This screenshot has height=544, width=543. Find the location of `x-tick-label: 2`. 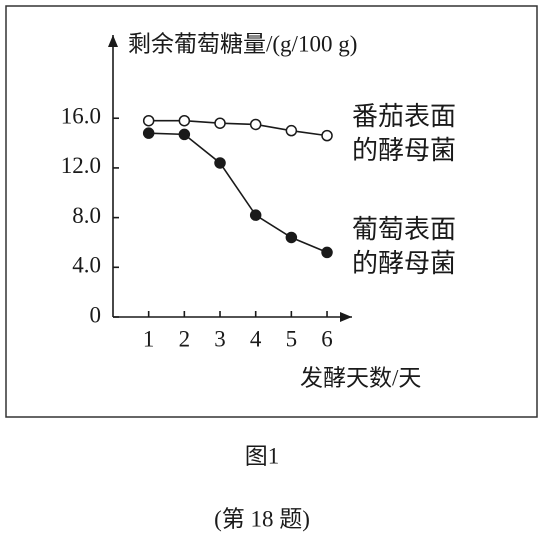

x-tick-label: 2 is located at coordinates (185, 338).